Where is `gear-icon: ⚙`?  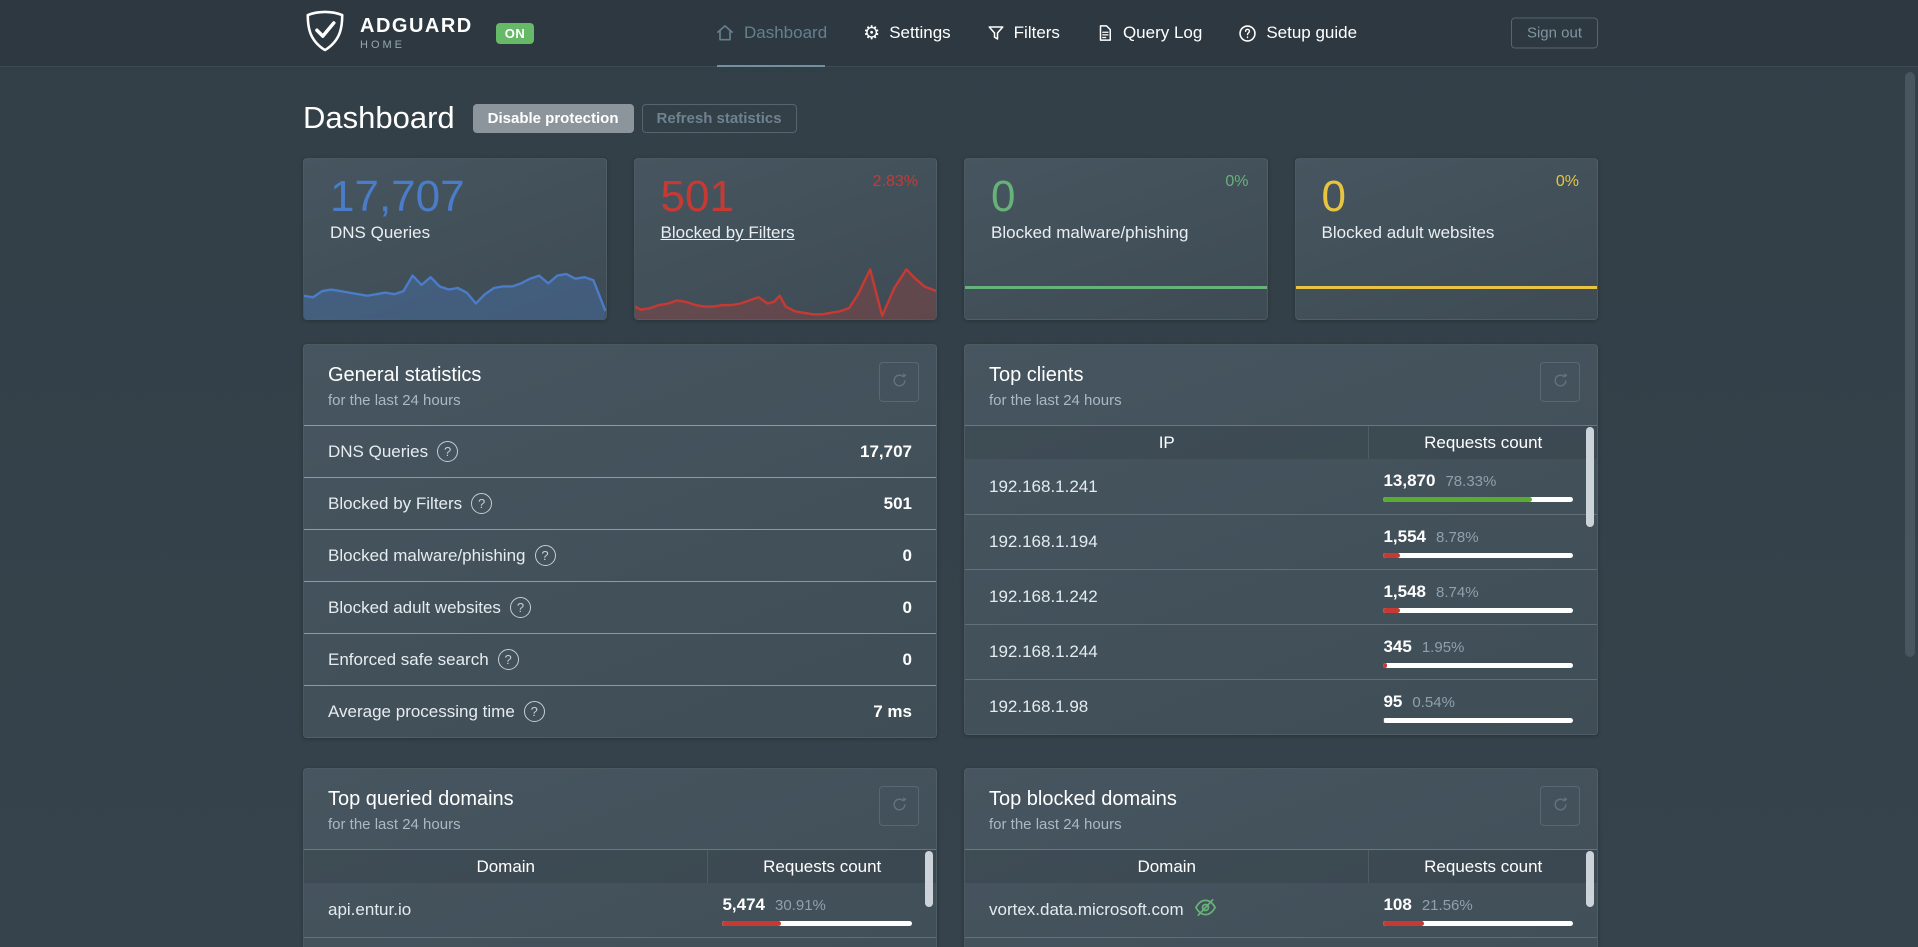
gear-icon: ⚙ is located at coordinates (872, 33).